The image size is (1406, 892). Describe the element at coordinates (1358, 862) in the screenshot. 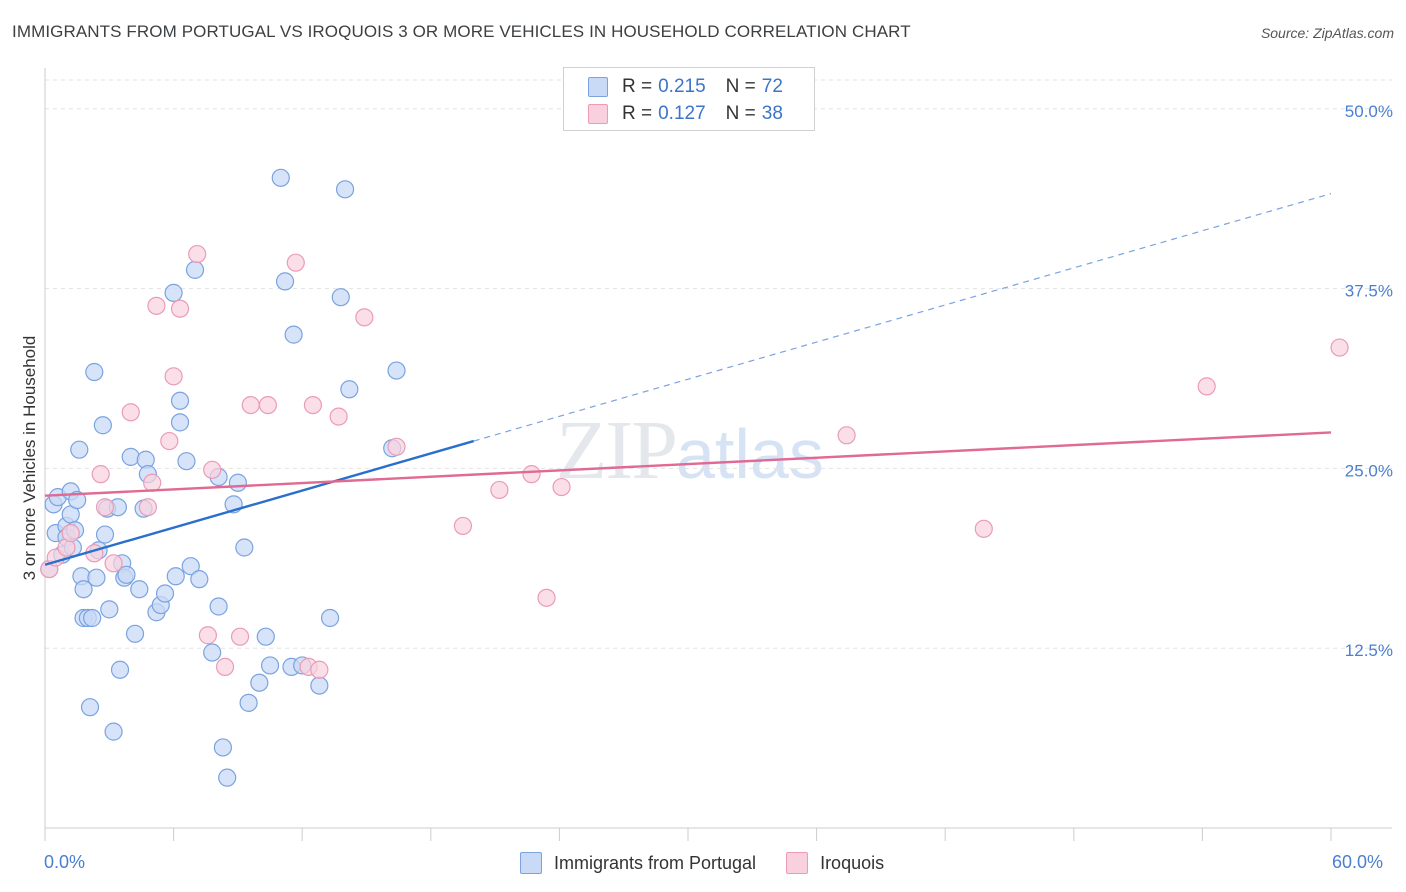

I see `x-tick-label-max: 60.0%` at that location.